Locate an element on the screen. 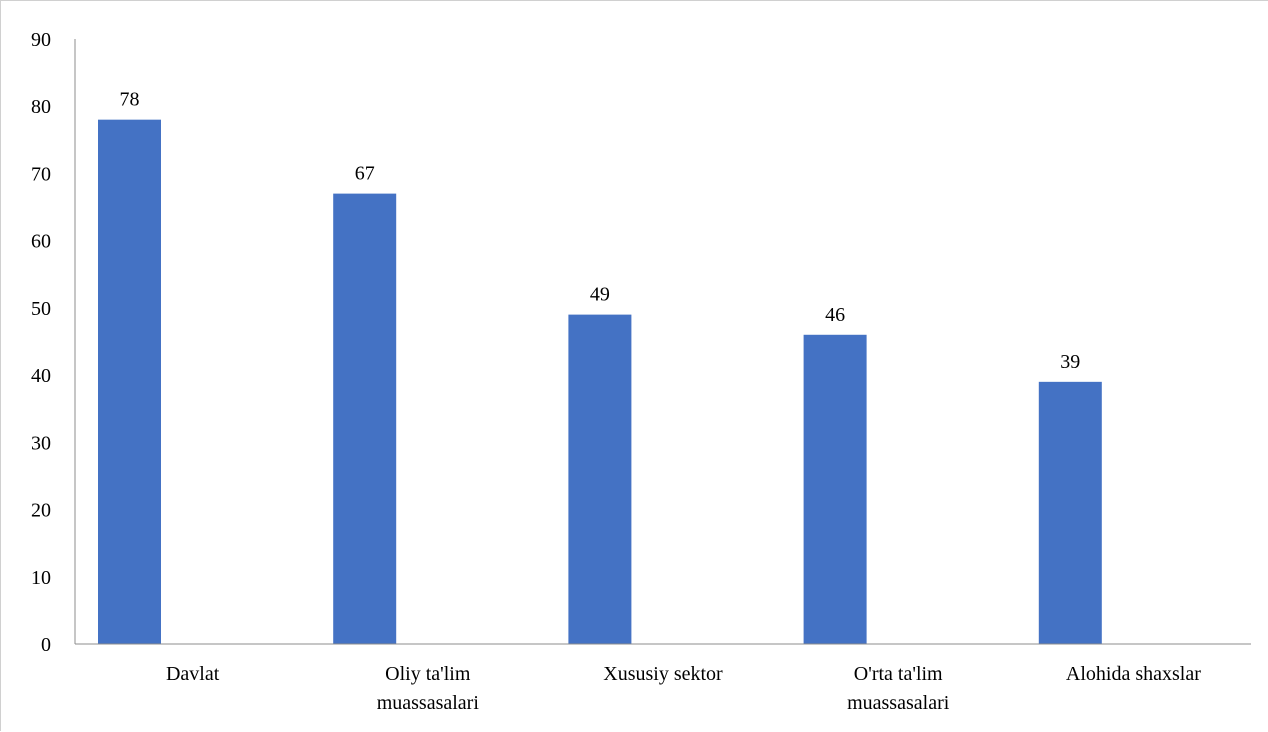  y-tick-label: 80 is located at coordinates (41, 107).